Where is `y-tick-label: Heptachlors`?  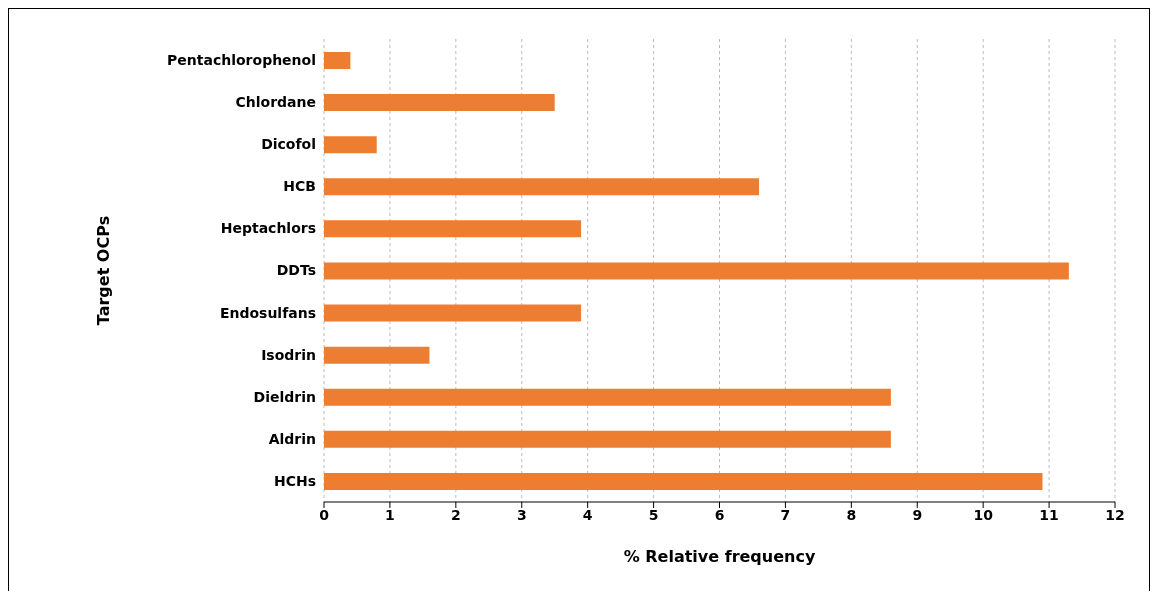 y-tick-label: Heptachlors is located at coordinates (268, 228).